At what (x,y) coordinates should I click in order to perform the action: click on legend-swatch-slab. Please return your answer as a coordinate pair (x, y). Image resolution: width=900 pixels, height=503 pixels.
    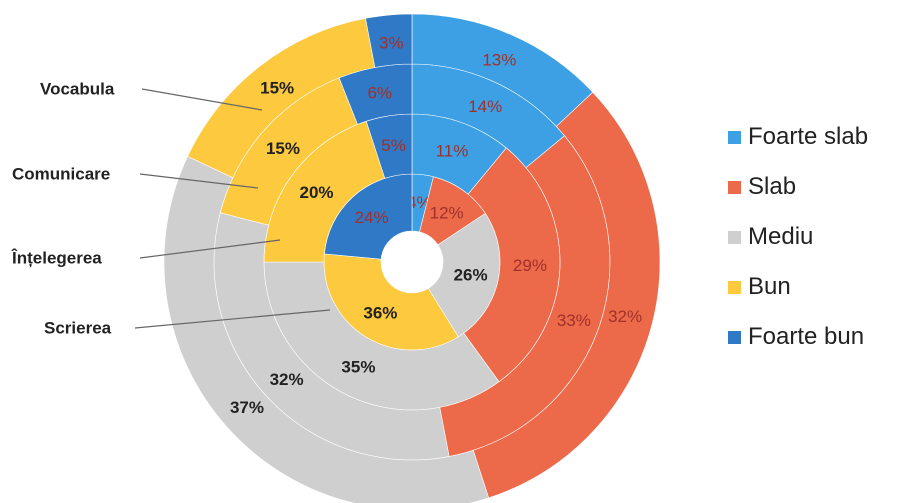
    Looking at the image, I should click on (734, 187).